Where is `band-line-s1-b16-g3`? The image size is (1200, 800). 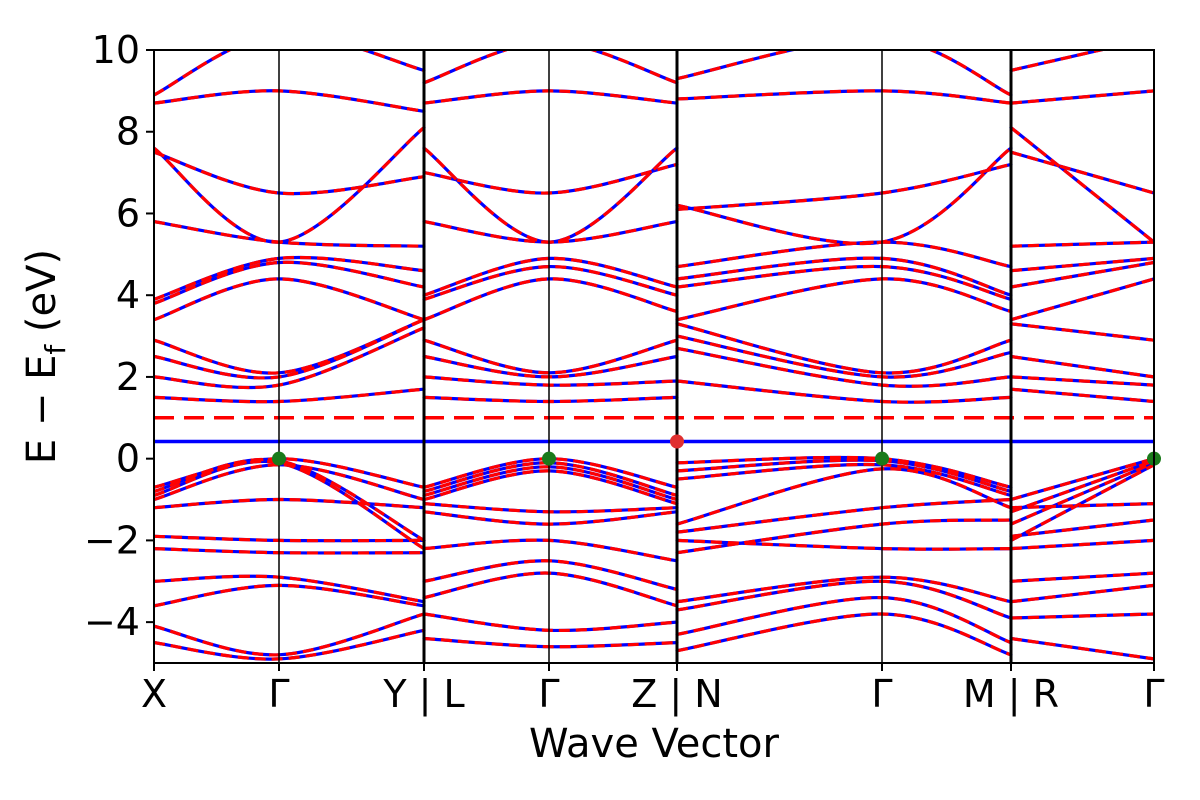 band-line-s1-b16-g3 is located at coordinates (1082, 274).